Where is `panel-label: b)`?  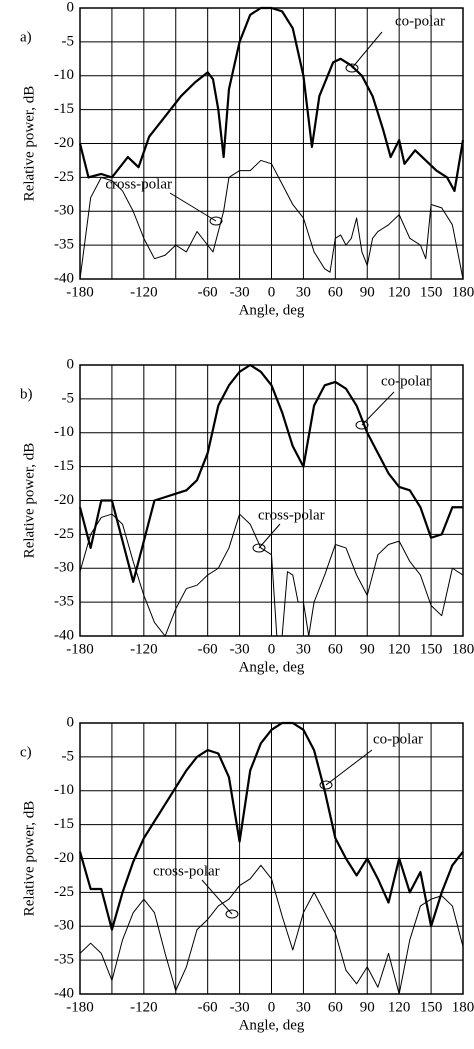 panel-label: b) is located at coordinates (26, 394).